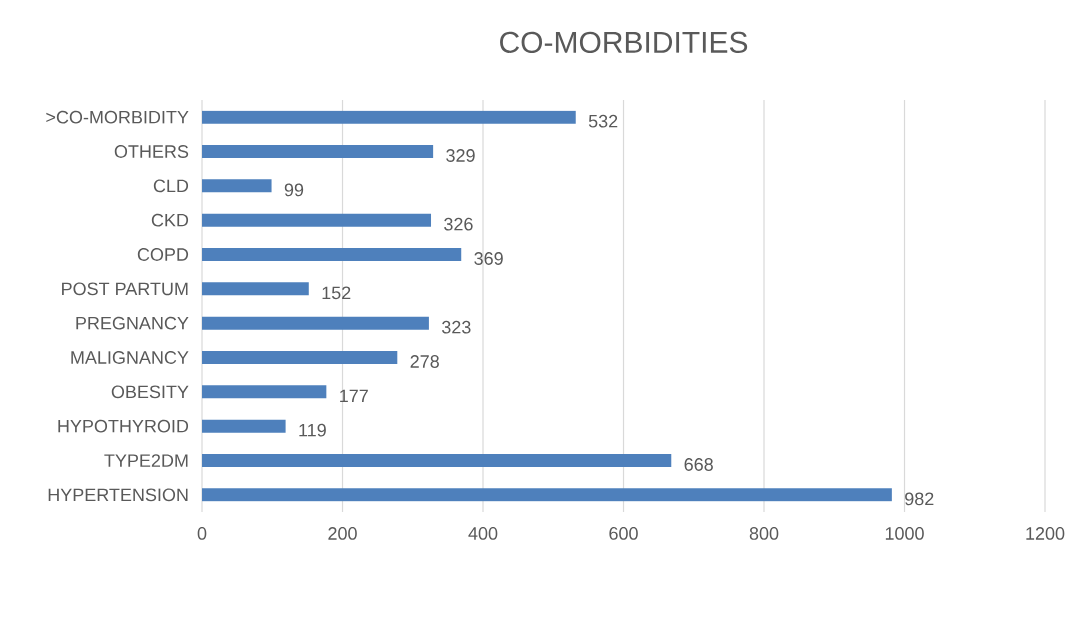 The width and height of the screenshot is (1080, 618). Describe the element at coordinates (488, 258) in the screenshot. I see `data-label: 369` at that location.